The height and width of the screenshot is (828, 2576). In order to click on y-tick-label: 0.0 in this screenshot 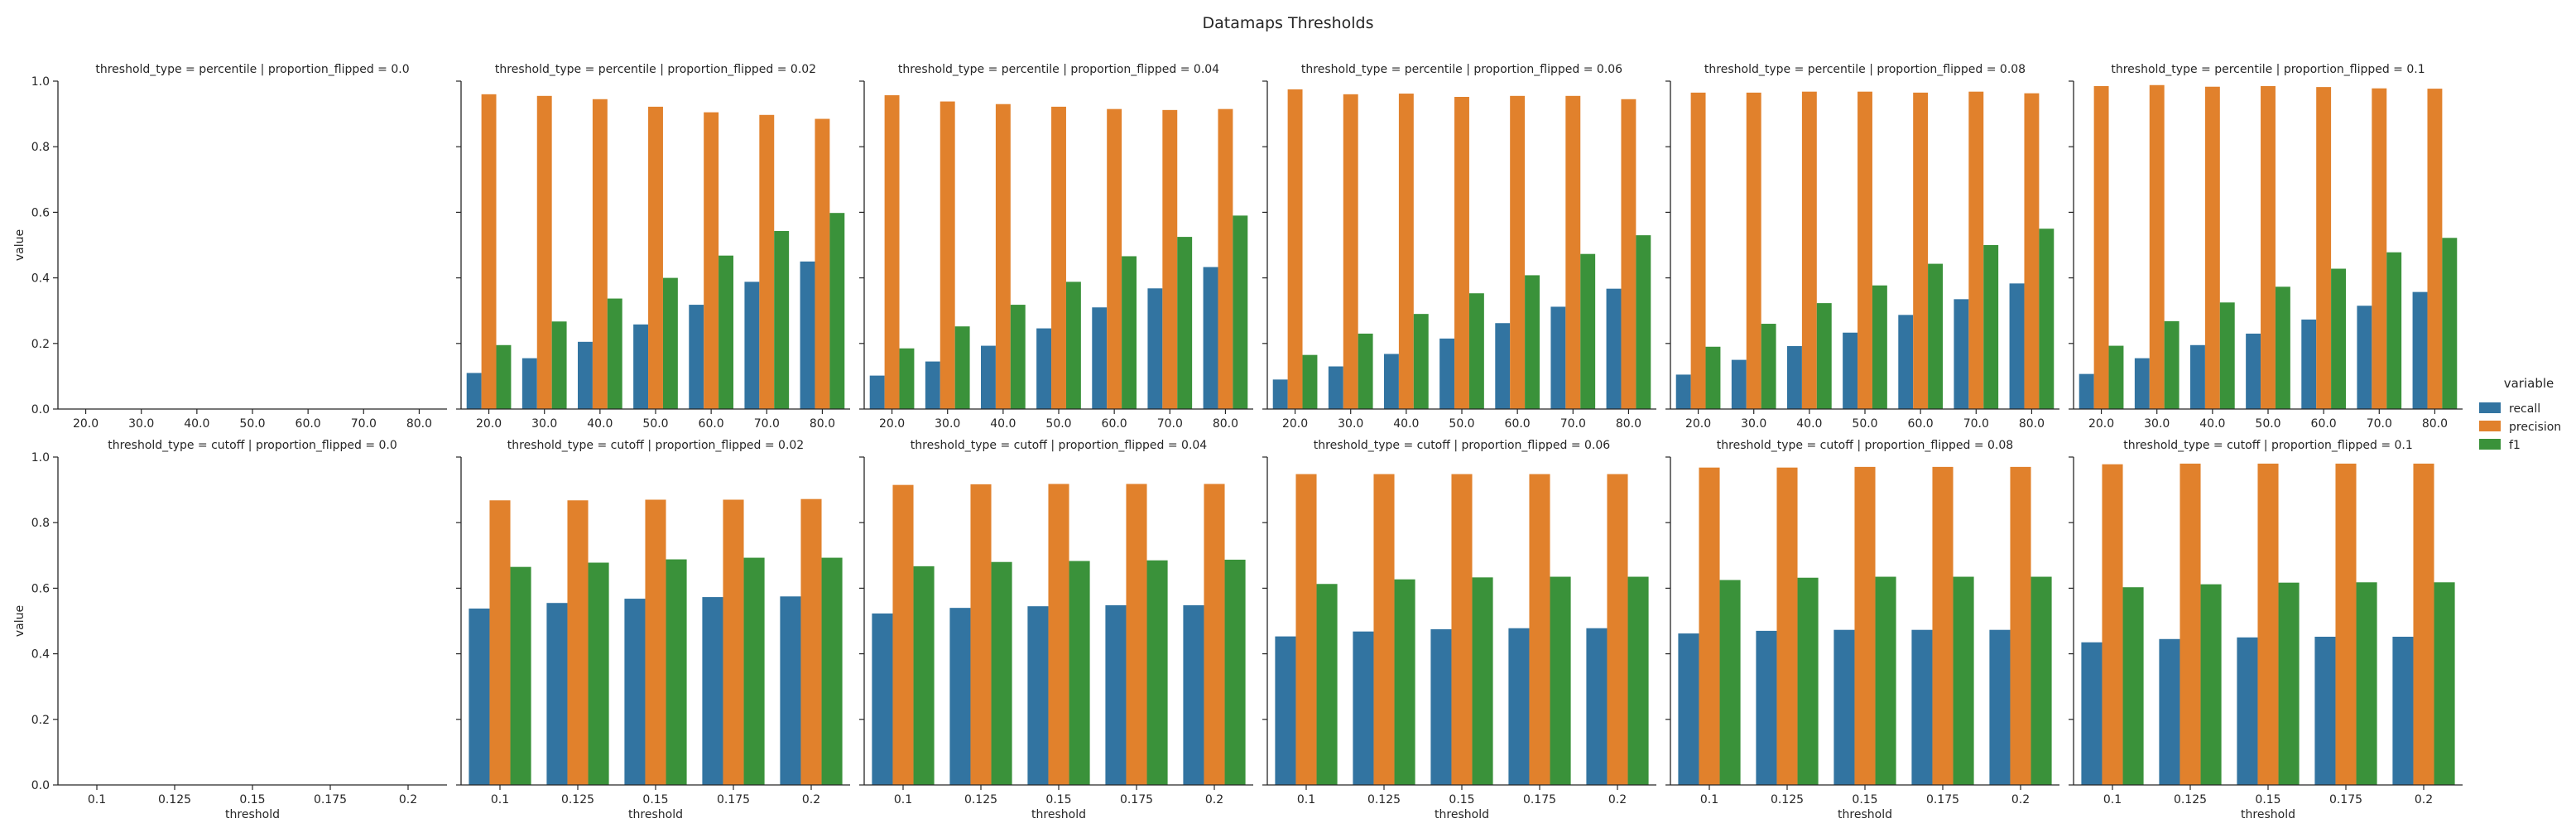, I will do `click(40, 409)`.